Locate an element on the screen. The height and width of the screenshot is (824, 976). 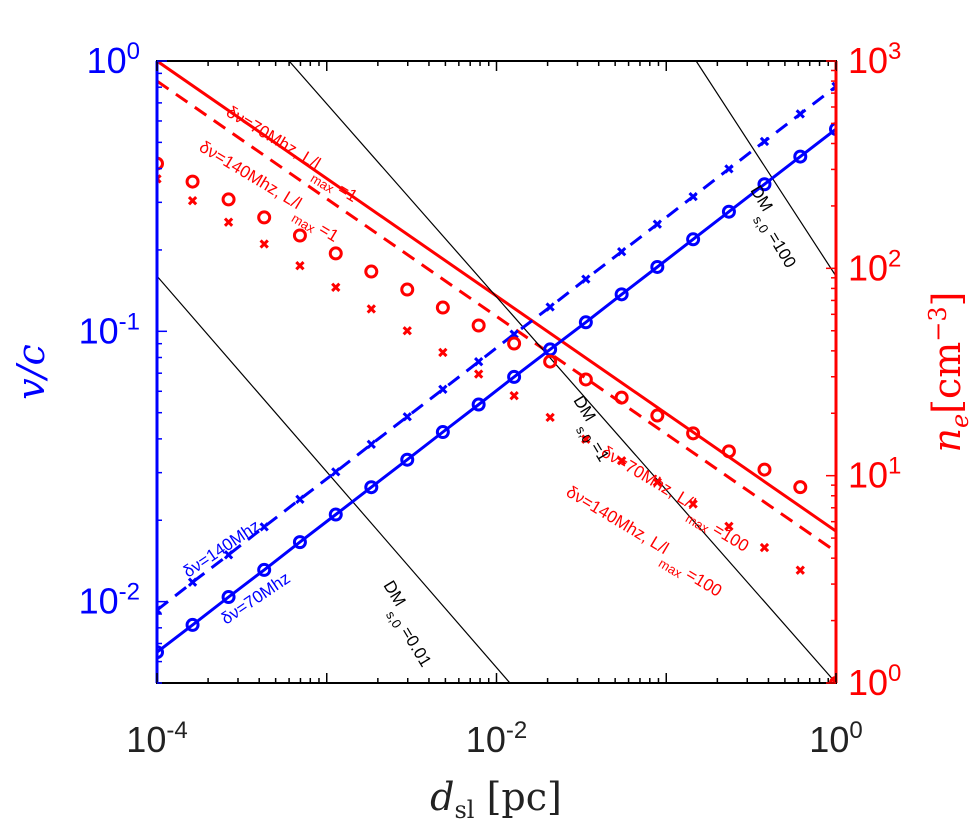
x-tick-label-1: 10⁻² is located at coordinates (496, 738).